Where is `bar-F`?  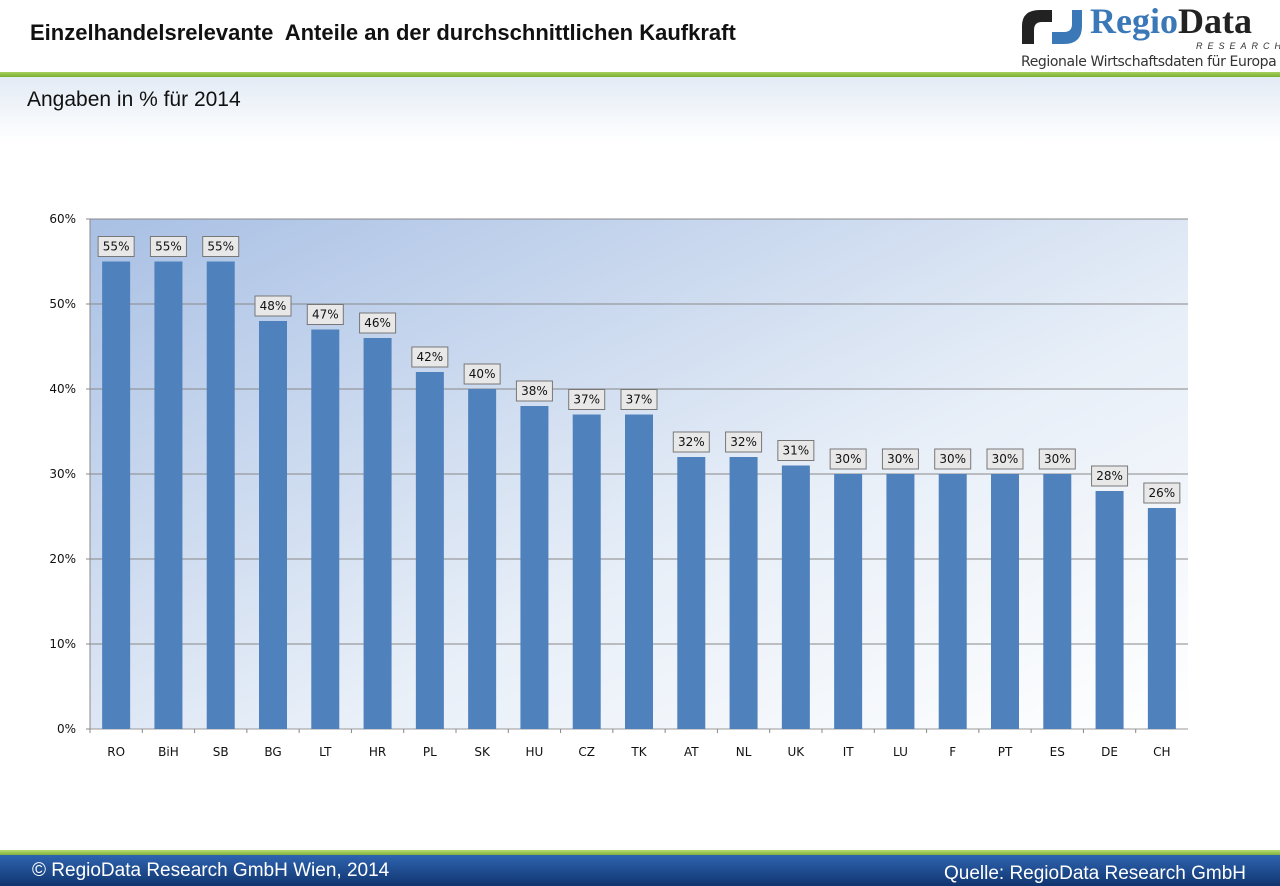 bar-F is located at coordinates (952, 601).